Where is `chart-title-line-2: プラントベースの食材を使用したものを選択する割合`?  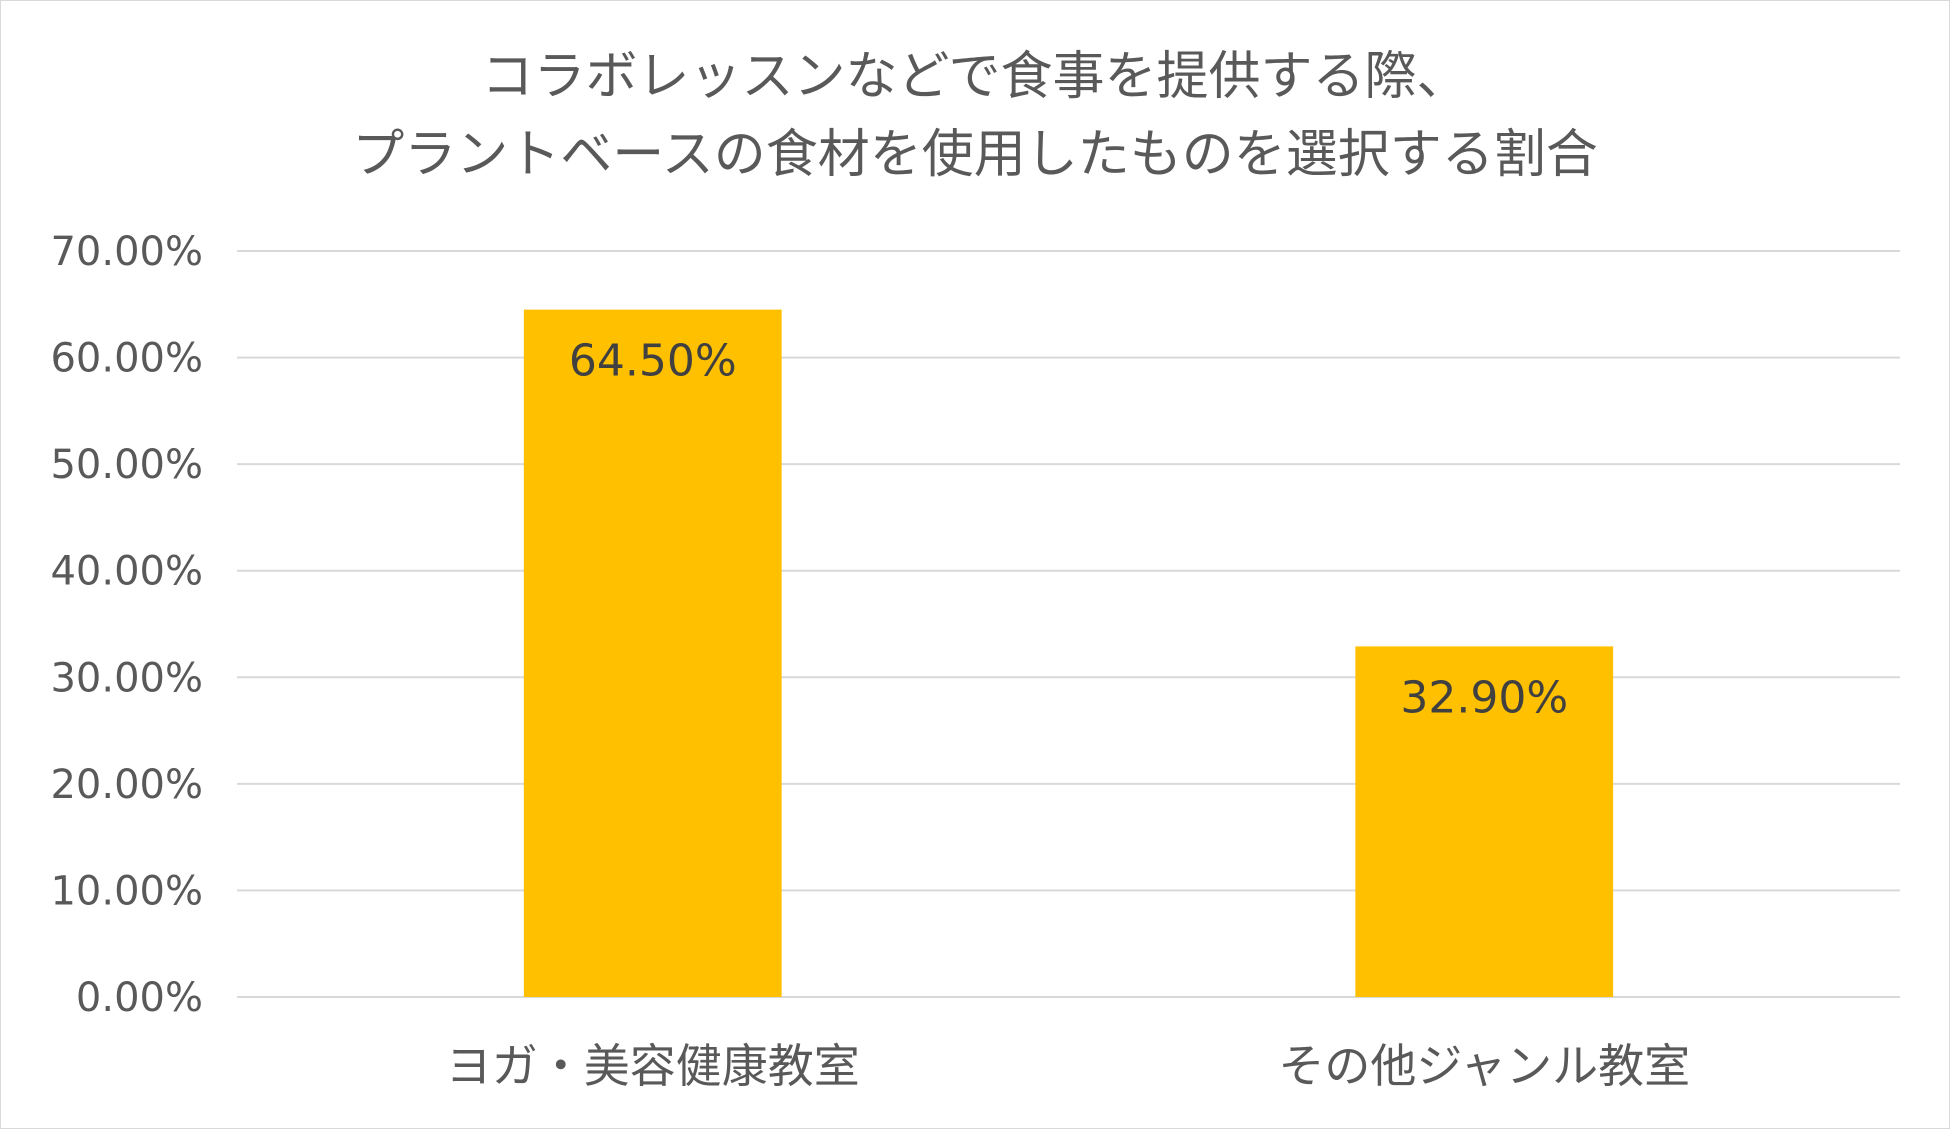
chart-title-line-2: プラントベースの食材を使用したものを選択する割合 is located at coordinates (975, 155).